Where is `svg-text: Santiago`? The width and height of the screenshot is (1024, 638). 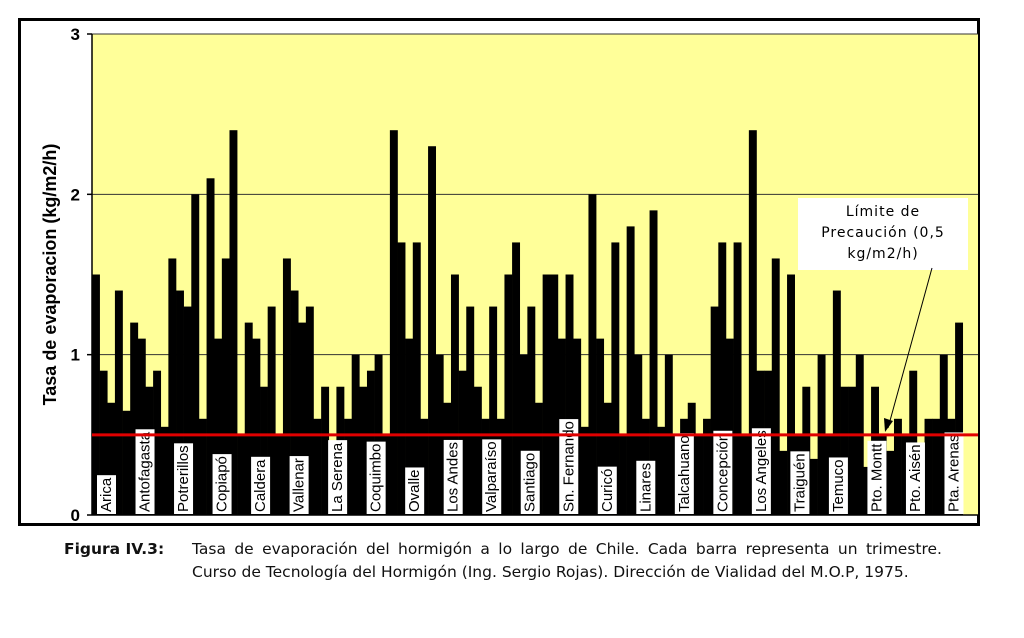
svg-text: Santiago is located at coordinates (530, 482).